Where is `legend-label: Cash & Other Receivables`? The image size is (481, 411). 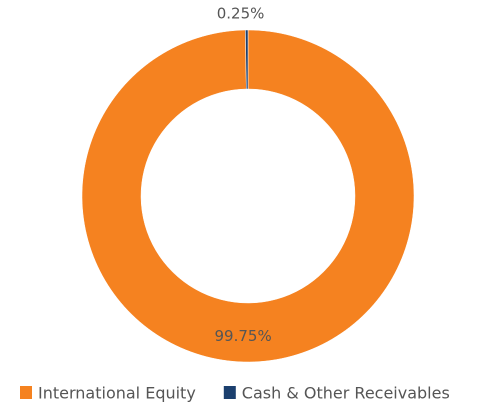 legend-label: Cash & Other Receivables is located at coordinates (346, 393).